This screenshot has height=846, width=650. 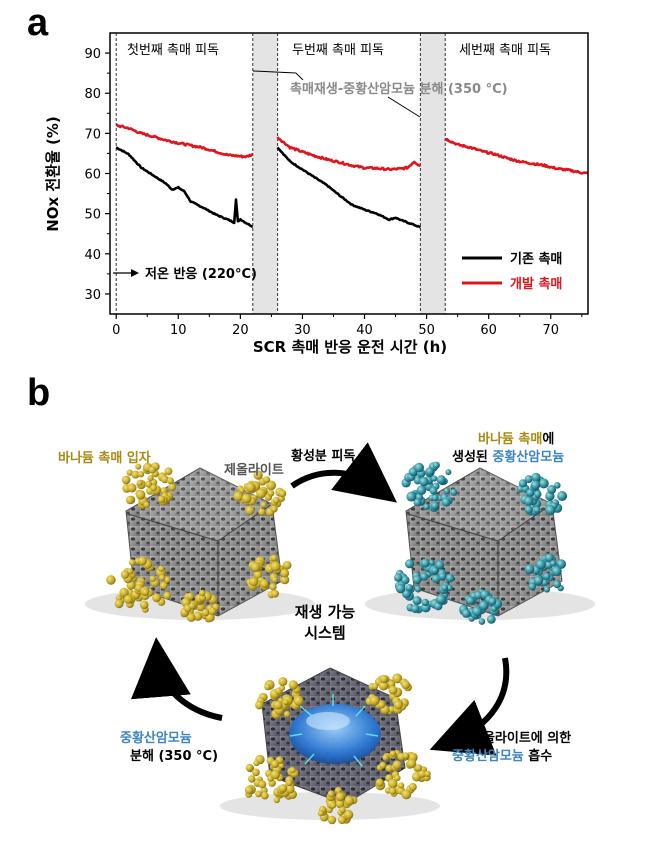 What do you see at coordinates (173, 50) in the screenshot?
I see `phase-label-1: 첫번째 촉매 피독` at bounding box center [173, 50].